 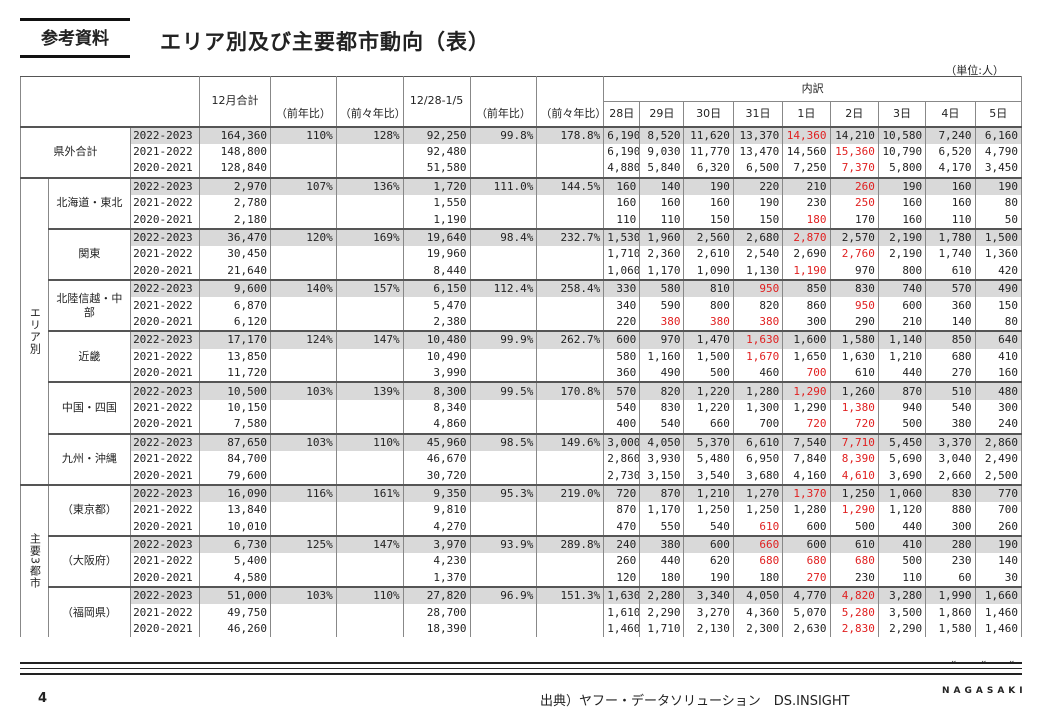 What do you see at coordinates (902, 595) in the screenshot?
I see `day-cell: 3,280` at bounding box center [902, 595].